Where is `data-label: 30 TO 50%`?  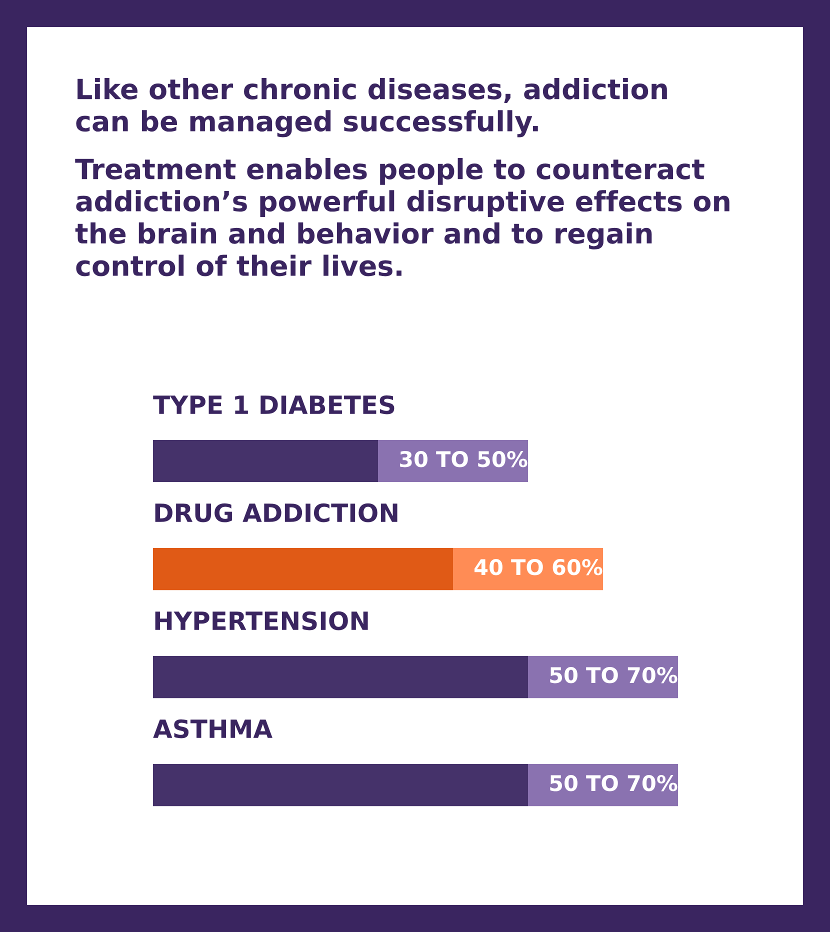
data-label: 30 TO 50% is located at coordinates (464, 459).